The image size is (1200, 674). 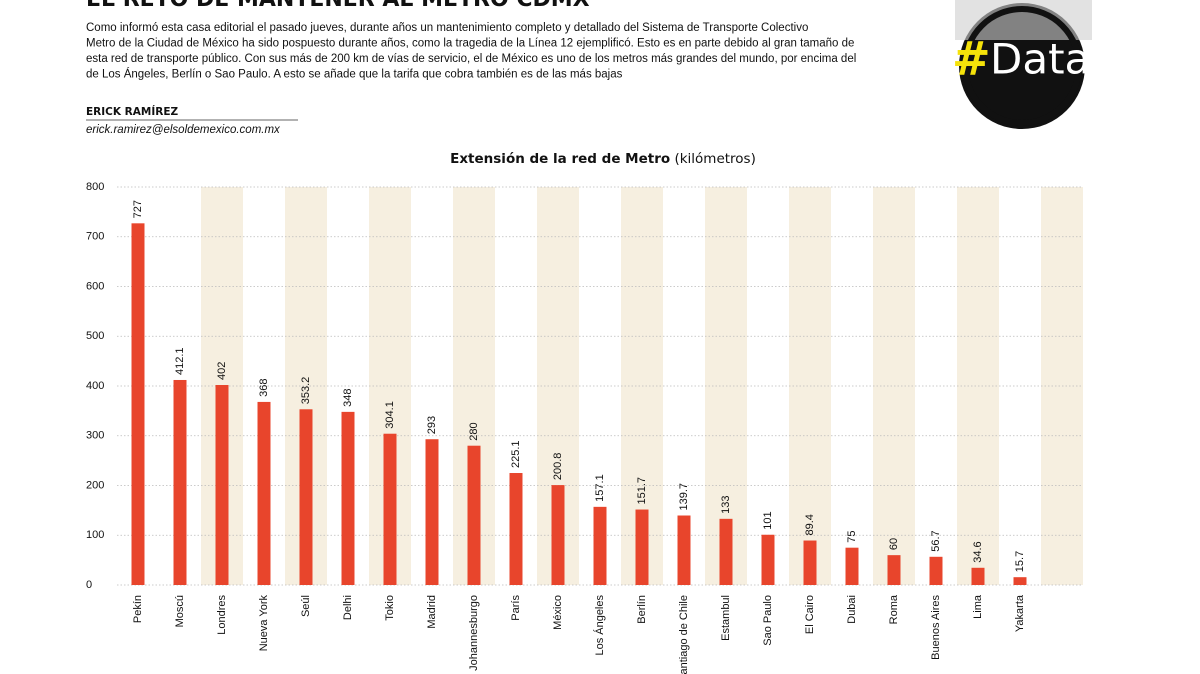 I want to click on x-tick-label: Seúl, so click(x=306, y=606).